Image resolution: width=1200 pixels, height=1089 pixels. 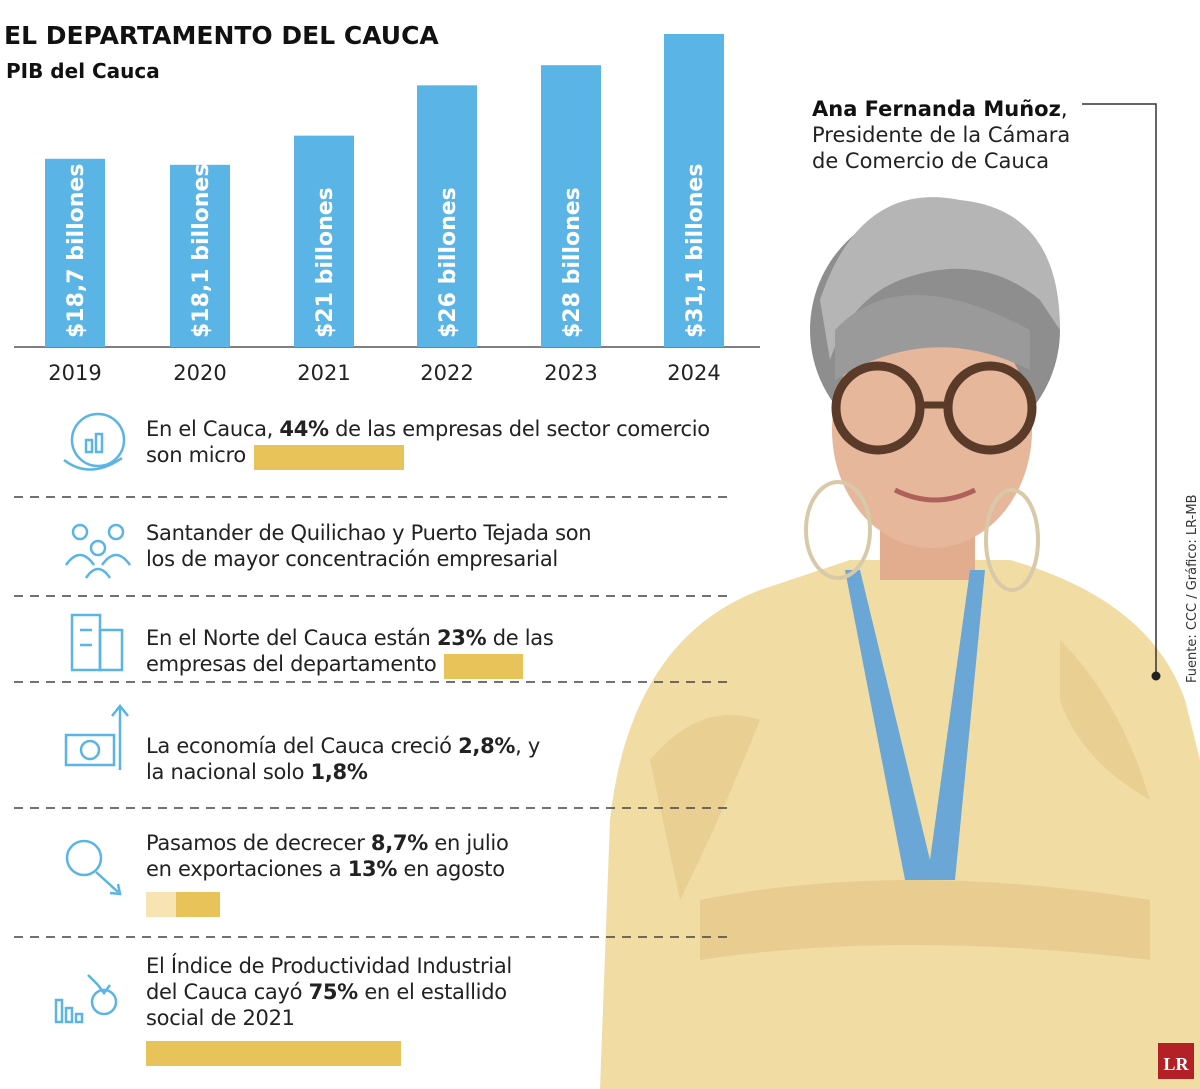 I want to click on fact-text: En el Norte del Cauca están, so click(x=291, y=638).